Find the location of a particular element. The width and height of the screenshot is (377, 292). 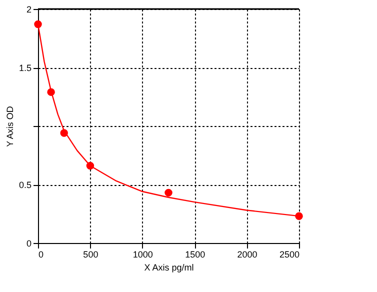

x-tick-label: 2500 is located at coordinates (289, 255).